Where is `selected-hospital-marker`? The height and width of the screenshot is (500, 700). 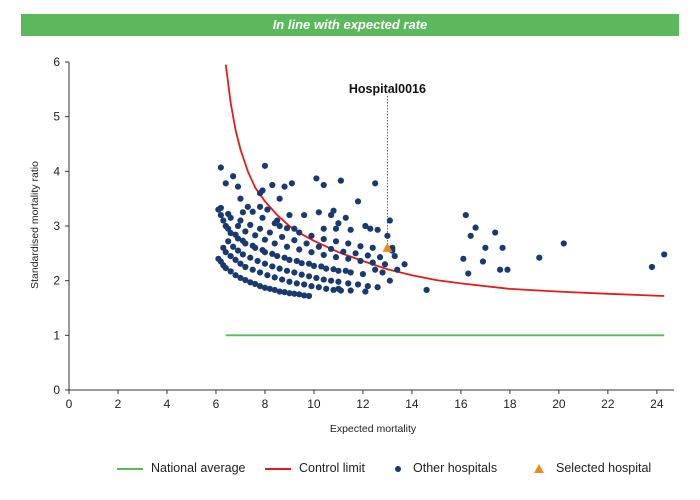
selected-hospital-marker is located at coordinates (387, 247).